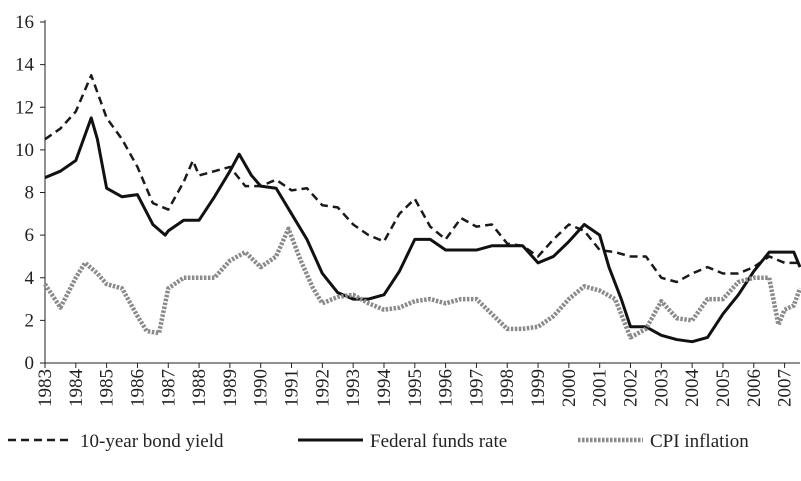  Describe the element at coordinates (569, 388) in the screenshot. I see `x-tick-label: 2000` at that location.